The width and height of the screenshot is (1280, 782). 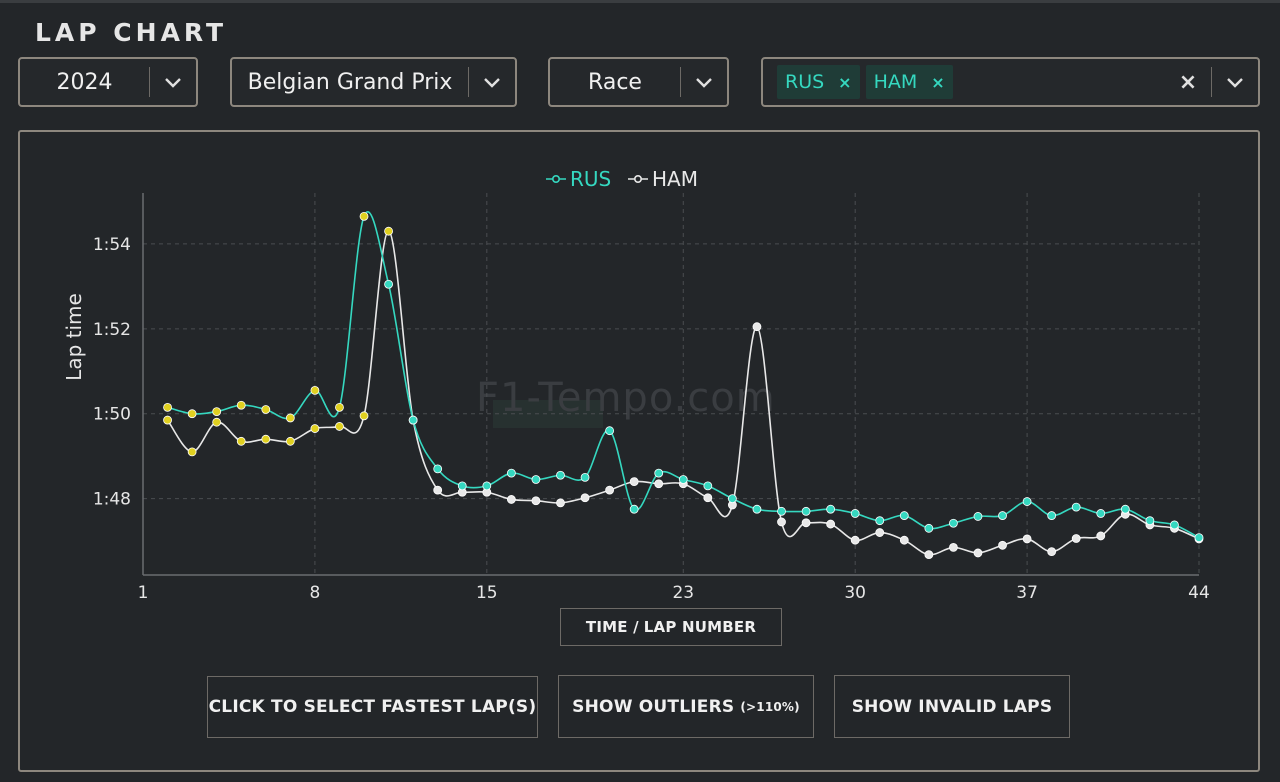 I want to click on driver-chip-ham: HAM ×, so click(x=909, y=82).